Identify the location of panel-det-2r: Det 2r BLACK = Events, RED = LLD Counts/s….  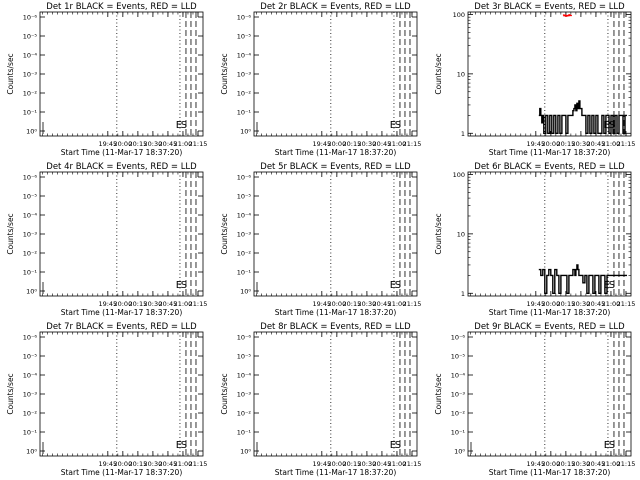
(320, 79).